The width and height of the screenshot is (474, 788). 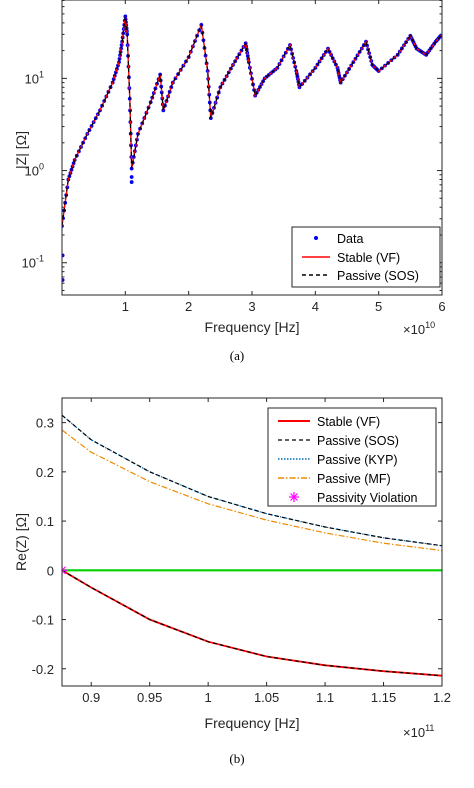 I want to click on x-tick-label-a: 5, so click(x=378, y=306).